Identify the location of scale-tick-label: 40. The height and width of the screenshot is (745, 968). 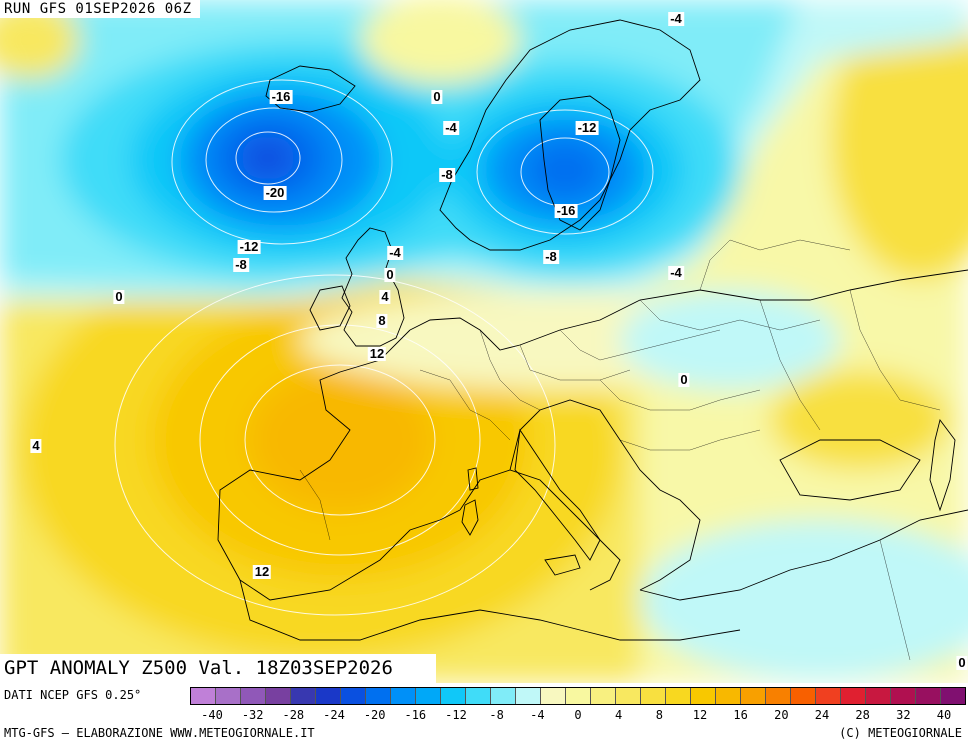
(944, 715).